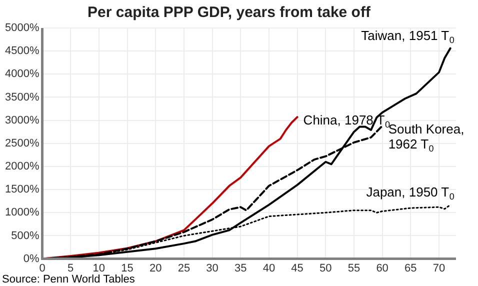 The height and width of the screenshot is (286, 478). I want to click on y-tick-label: 3500%, so click(22, 97).